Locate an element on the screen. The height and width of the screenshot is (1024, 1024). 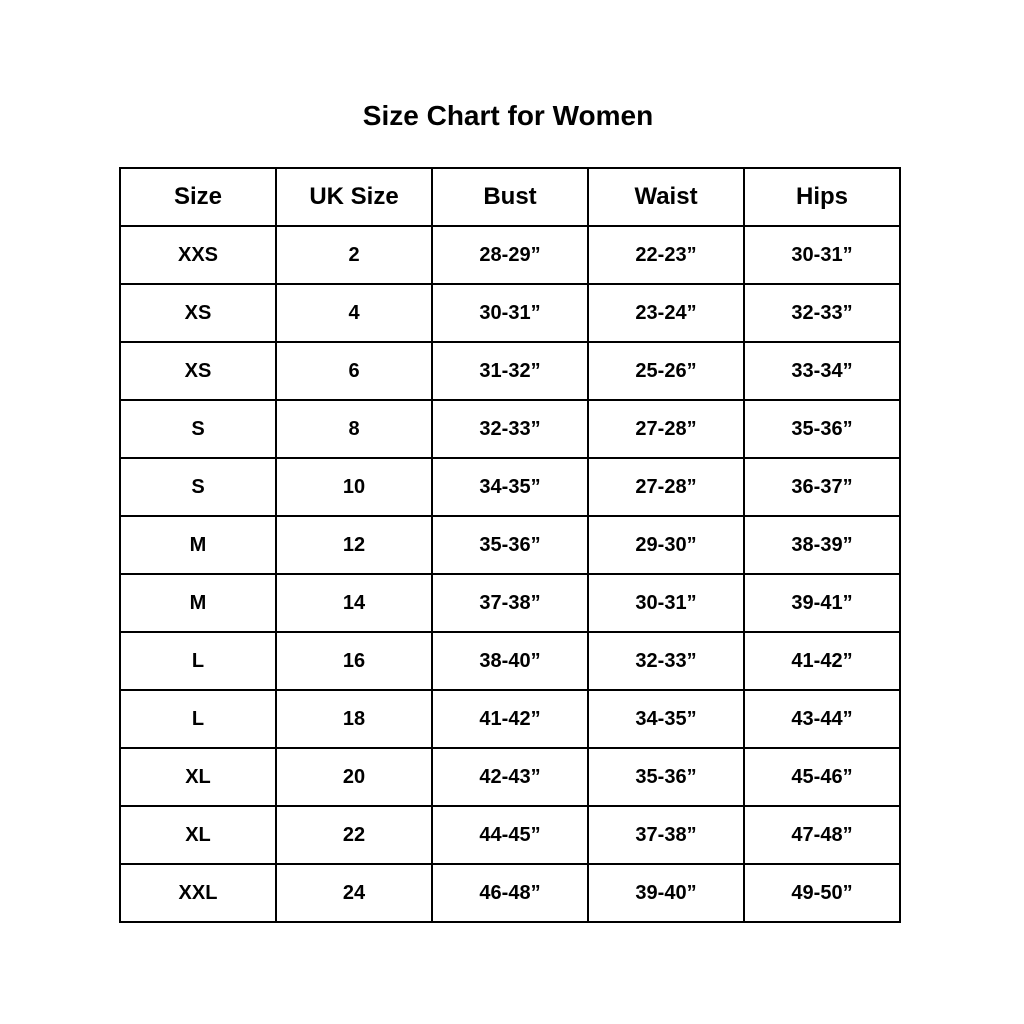
cell-waist: 29-30” is located at coordinates (666, 545).